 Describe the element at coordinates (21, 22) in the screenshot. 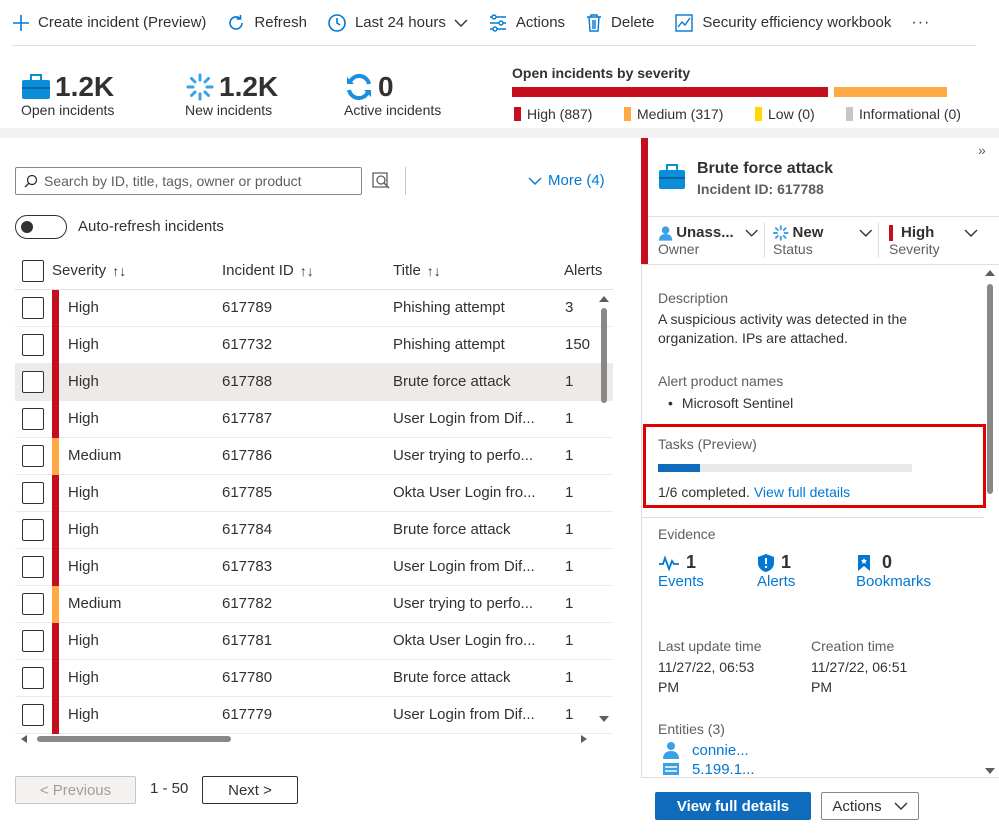

I see `plus-icon` at that location.